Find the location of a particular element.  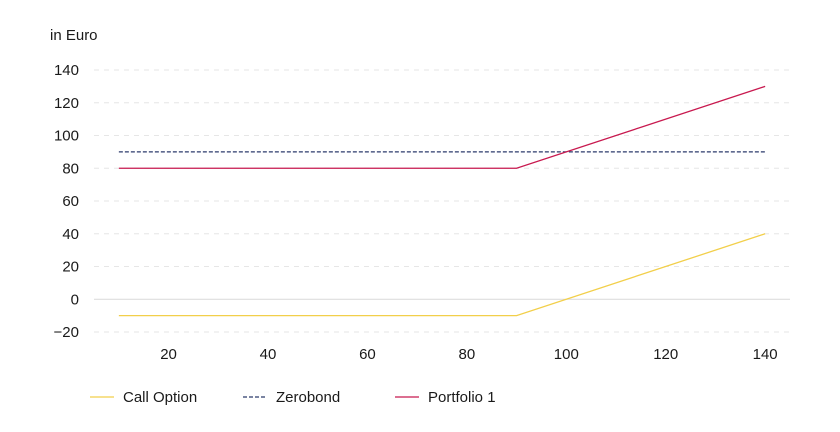

y-axis-ticks: −20 0 20 40 60 80 100 120 140 is located at coordinates (66, 201).